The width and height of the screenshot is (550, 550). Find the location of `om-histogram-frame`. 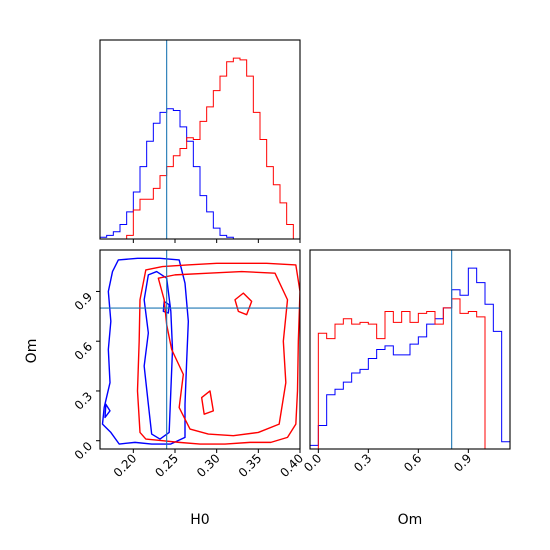

om-histogram-frame is located at coordinates (410, 349).